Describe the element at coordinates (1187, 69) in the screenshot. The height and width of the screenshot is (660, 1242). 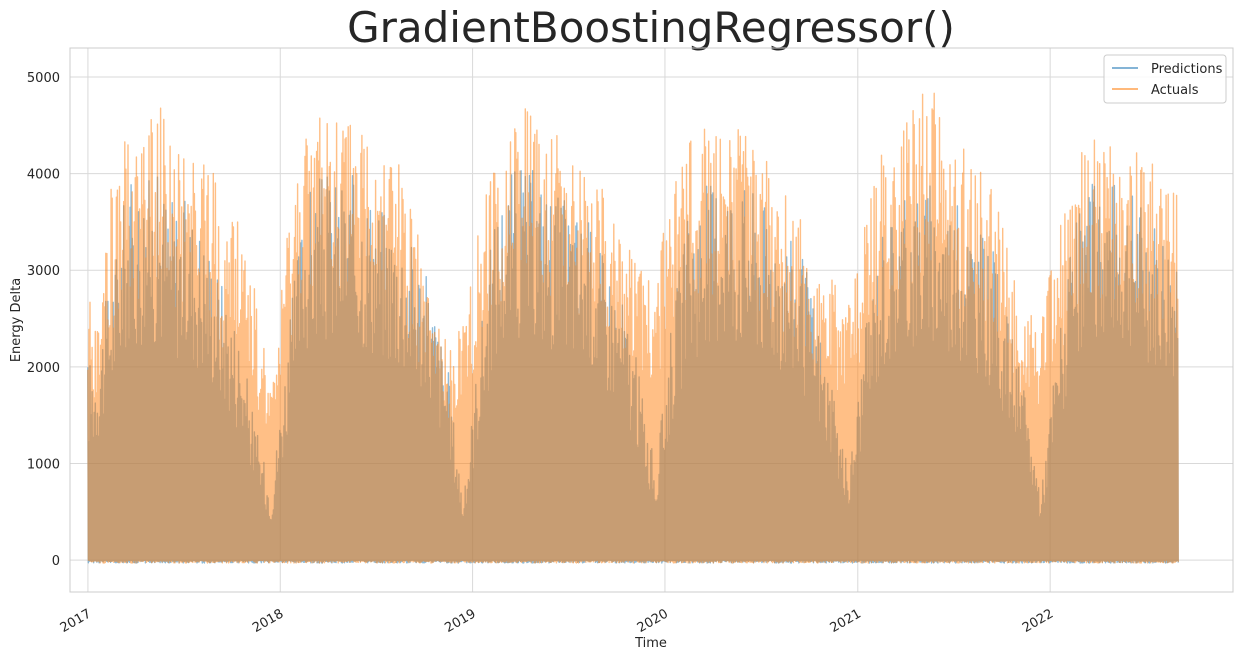
I see `legend-label-predictions: Predictions` at that location.